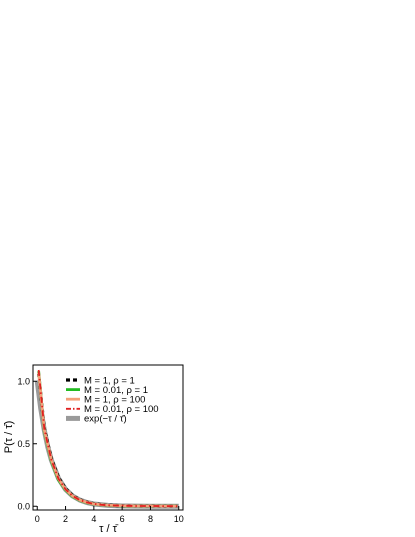 This screenshot has height=537, width=415. I want to click on x-axis-label: τ / τ̄, so click(109, 529).